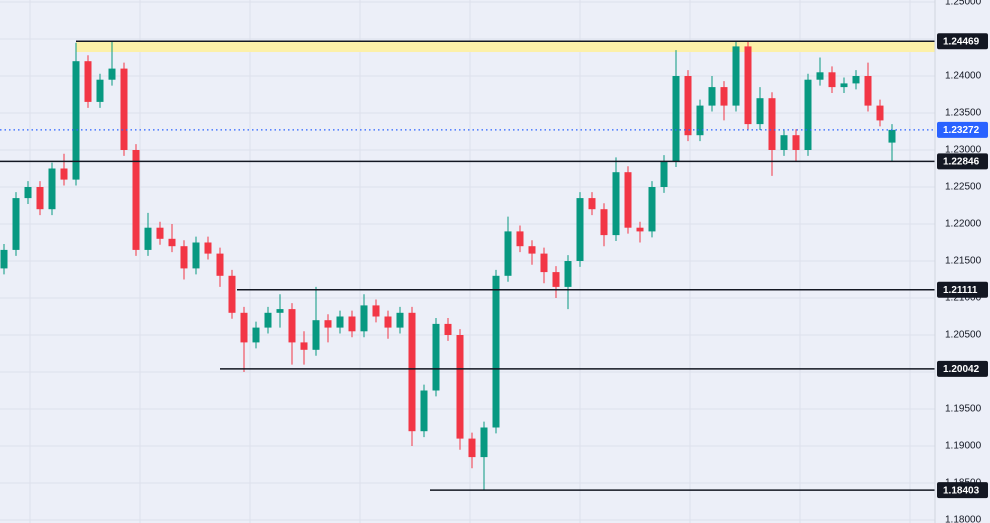 Image resolution: width=990 pixels, height=523 pixels. Describe the element at coordinates (963, 187) in the screenshot. I see `y-tick-label: 1.22500` at that location.